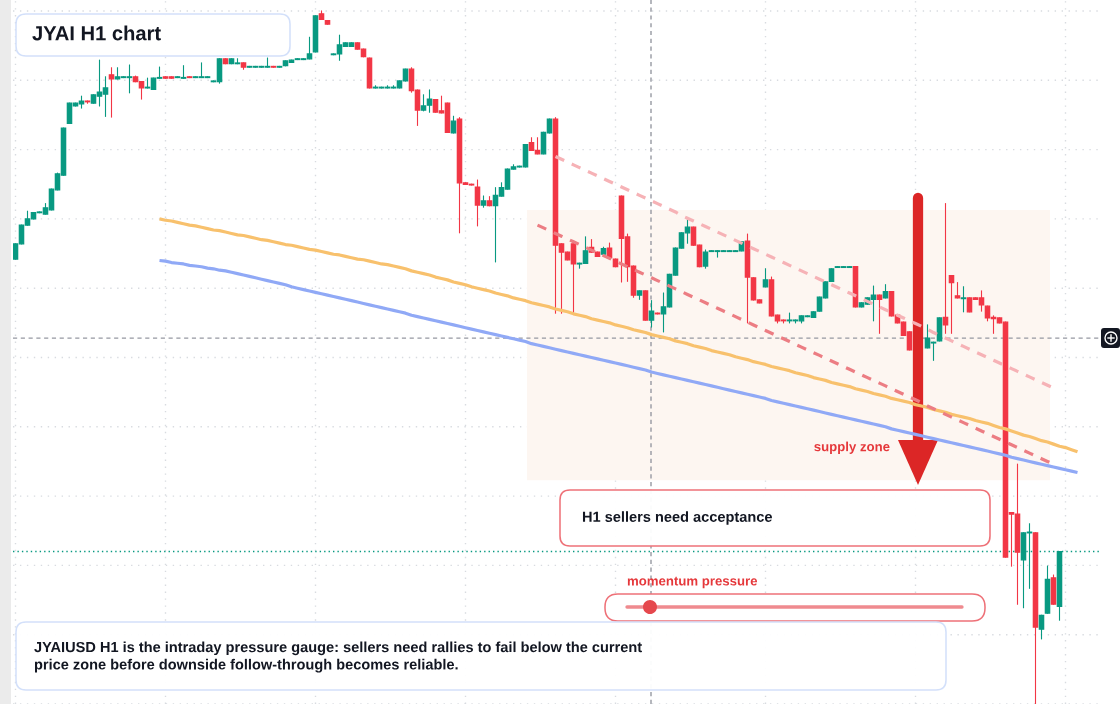 The height and width of the screenshot is (704, 1120). What do you see at coordinates (677, 518) in the screenshot?
I see `annotation: H1 sellers need acceptance` at bounding box center [677, 518].